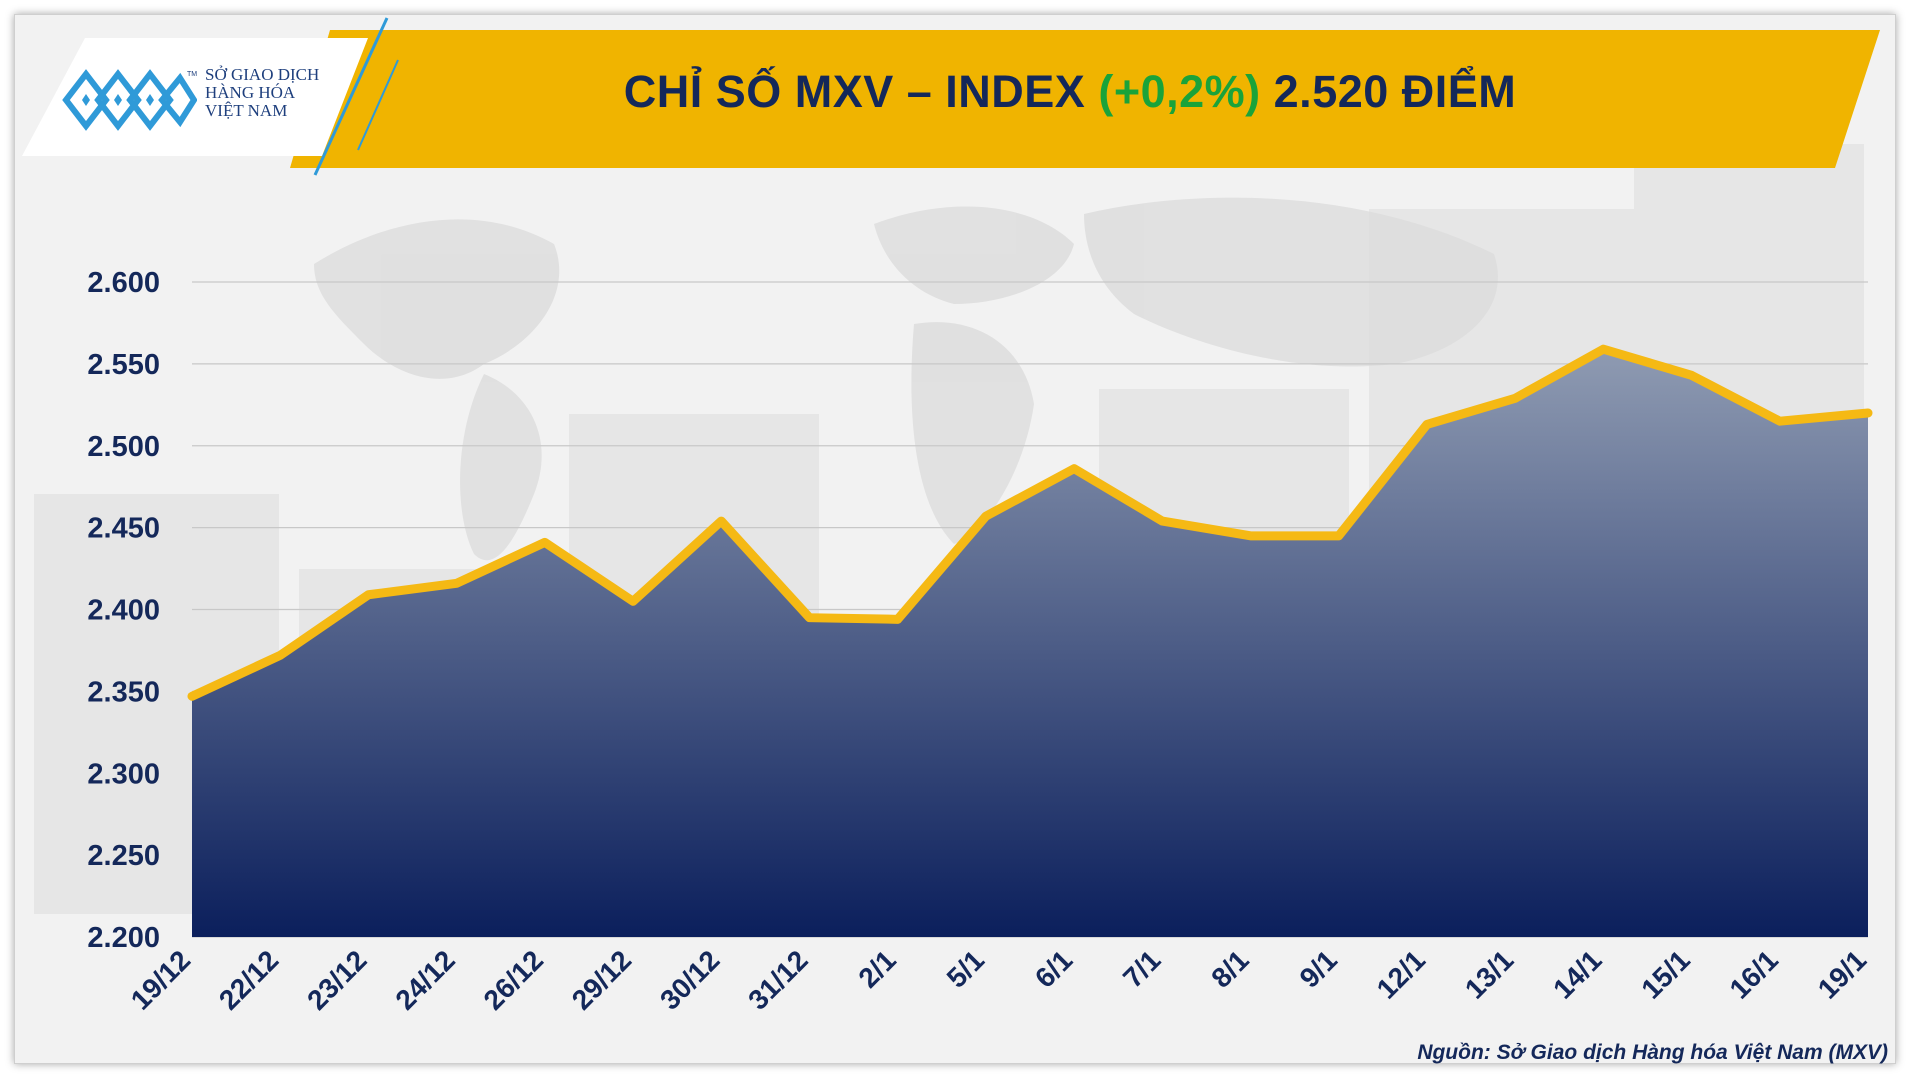 Image resolution: width=1920 pixels, height=1079 pixels. What do you see at coordinates (250, 92) in the screenshot?
I see `logo-line-2: HÀNG HÓA` at bounding box center [250, 92].